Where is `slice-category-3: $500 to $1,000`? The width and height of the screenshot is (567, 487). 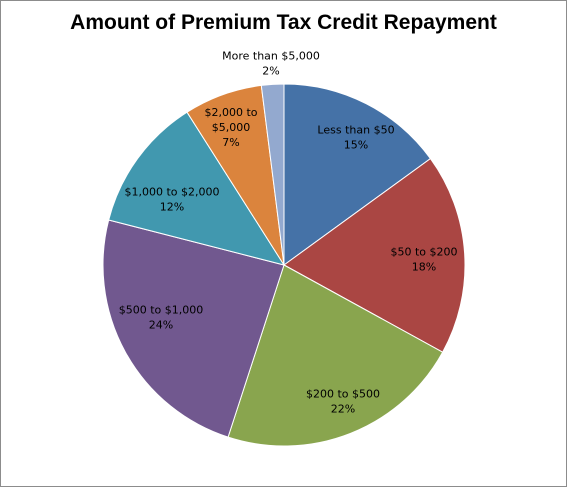 slice-category-3: $500 to $1,000 is located at coordinates (161, 310).